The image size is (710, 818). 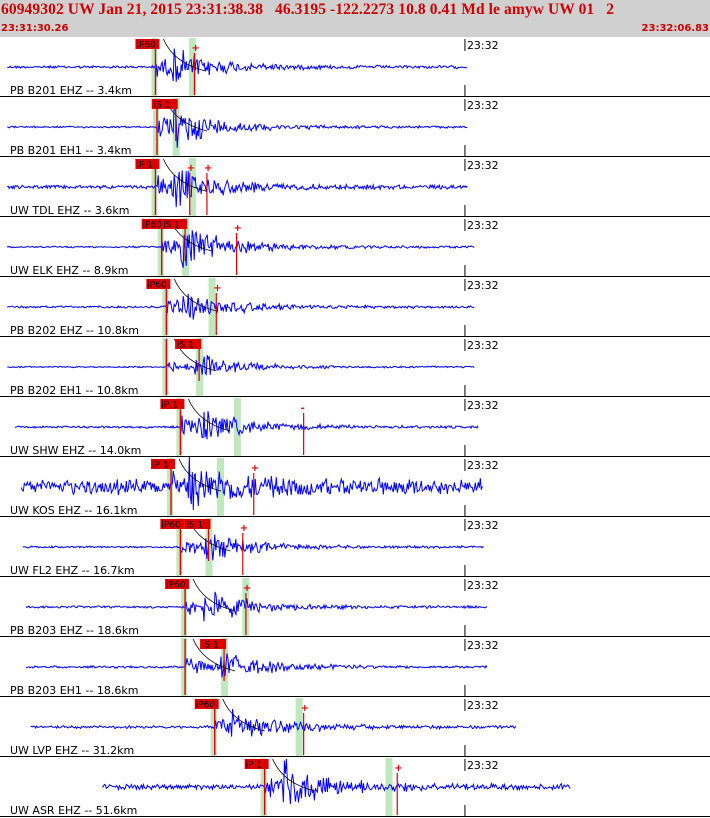 I want to click on channel-label: UW SHW EHZ -- 14.0km, so click(x=75, y=450).